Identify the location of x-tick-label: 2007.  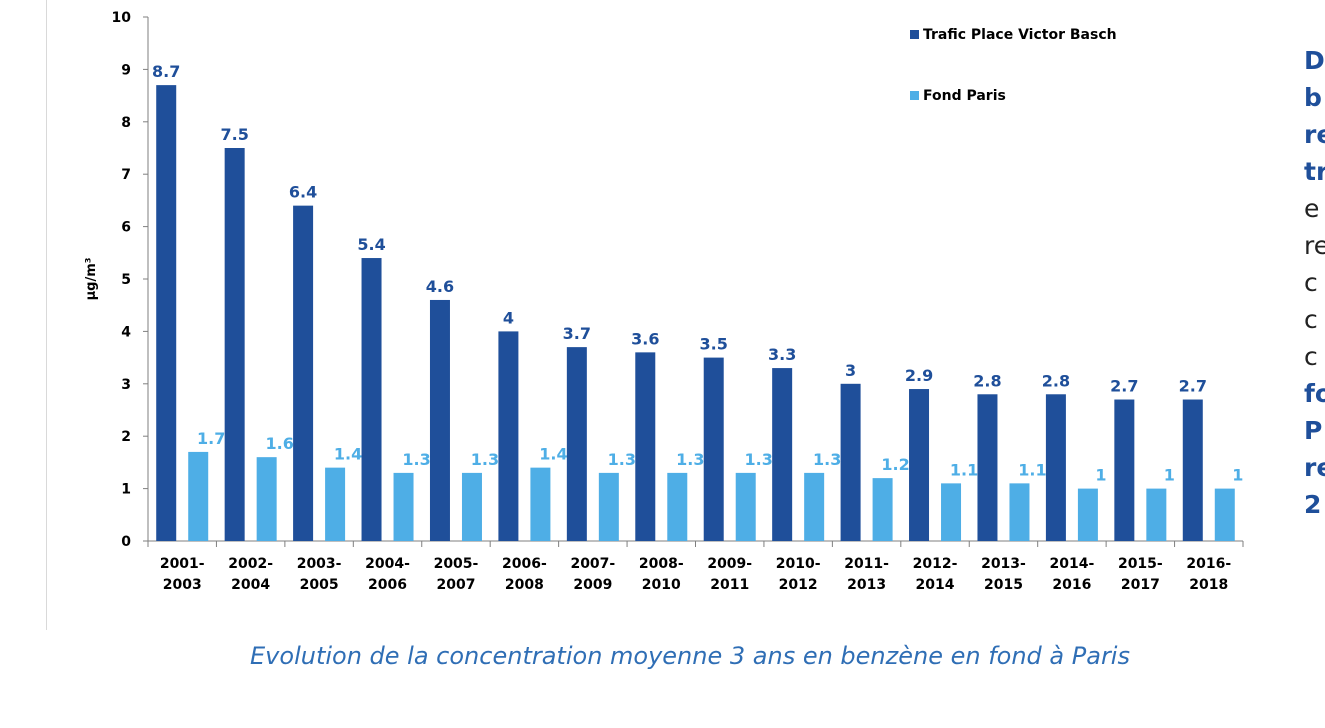
(455, 585).